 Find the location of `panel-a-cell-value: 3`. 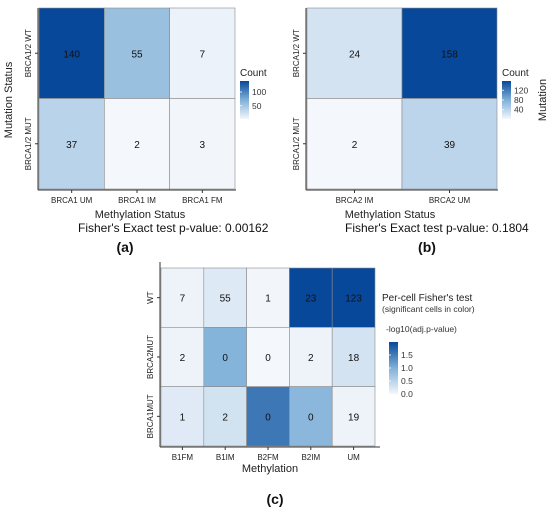

panel-a-cell-value: 3 is located at coordinates (203, 145).